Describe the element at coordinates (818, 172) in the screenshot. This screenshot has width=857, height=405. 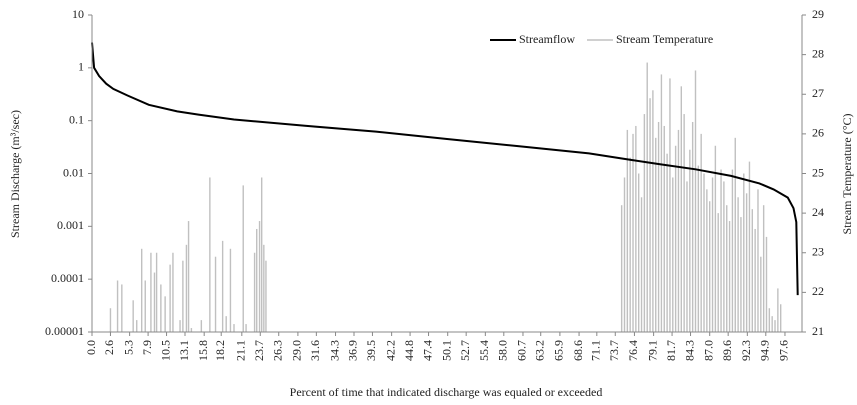
I see `y2-tick-label: 25` at that location.